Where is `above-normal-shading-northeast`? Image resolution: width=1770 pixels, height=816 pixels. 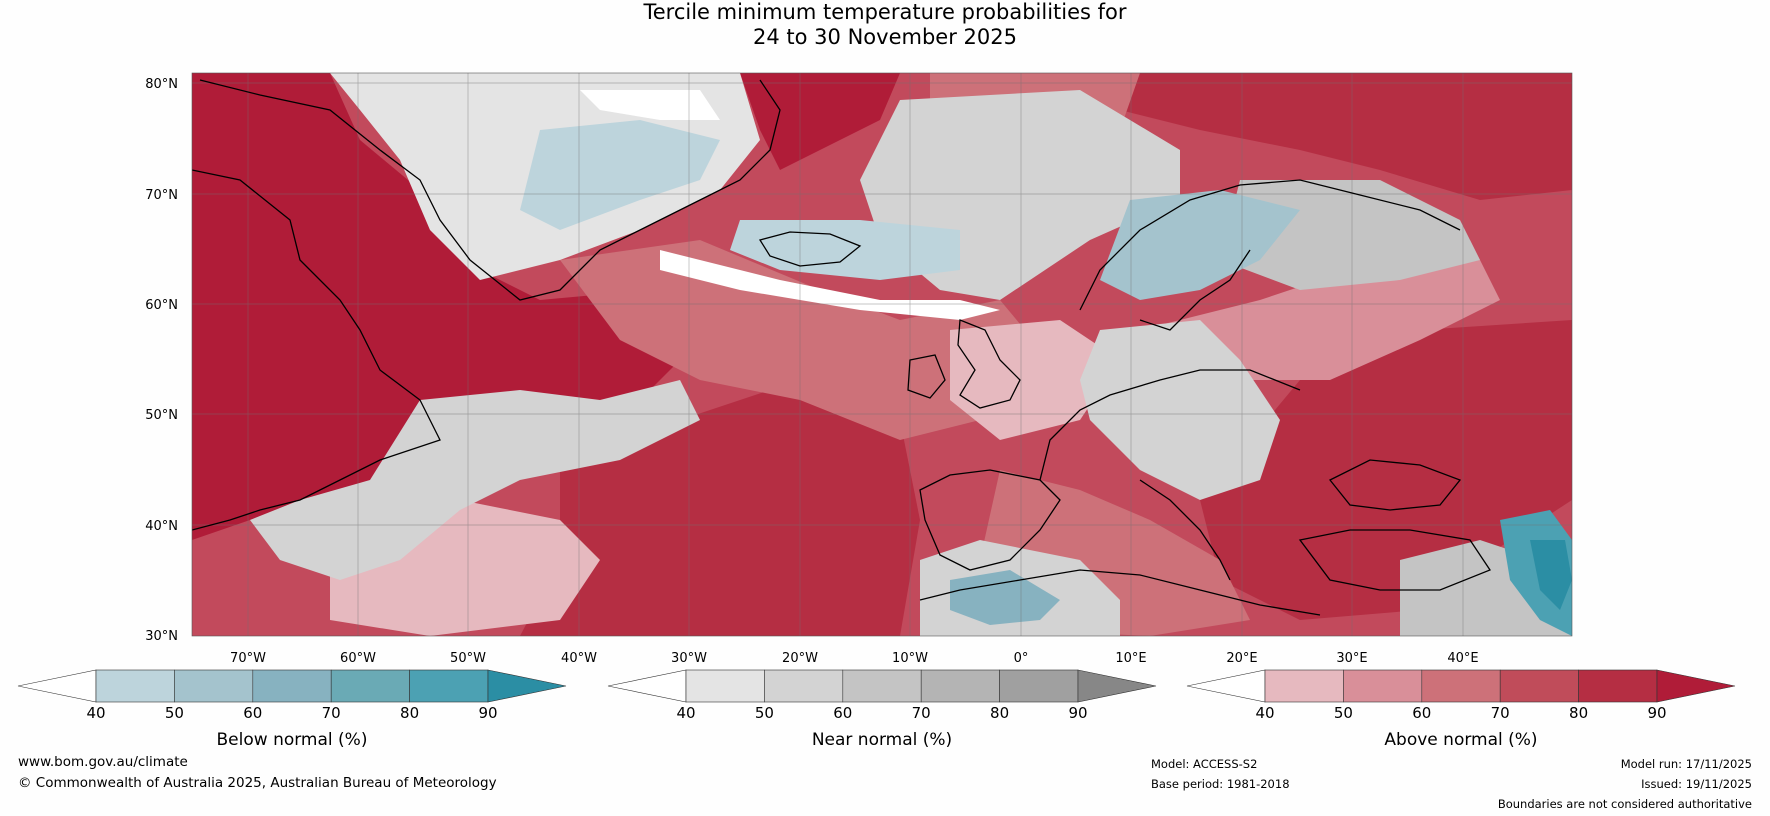 above-normal-shading-northeast is located at coordinates (1346, 136).